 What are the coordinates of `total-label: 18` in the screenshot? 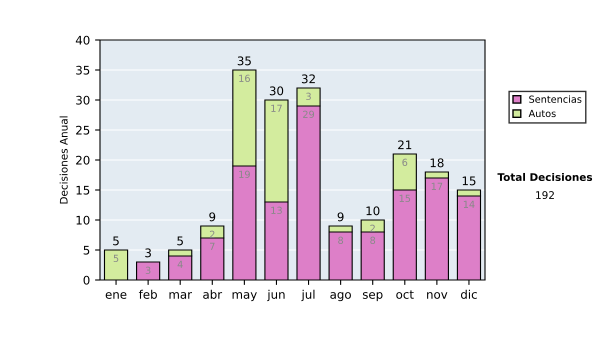 It's located at (437, 163).